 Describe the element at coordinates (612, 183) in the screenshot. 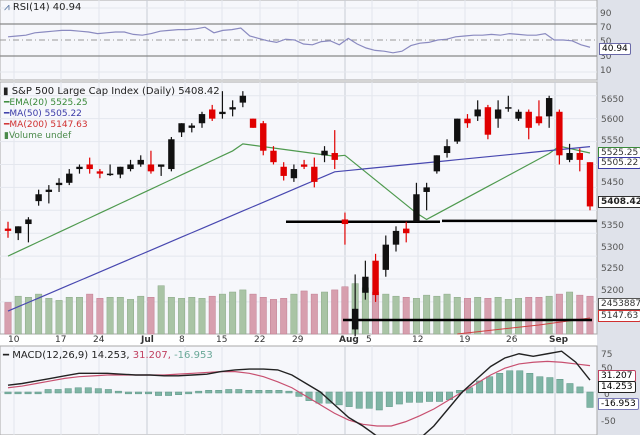

I see `price-tick-5450: 5450` at that location.